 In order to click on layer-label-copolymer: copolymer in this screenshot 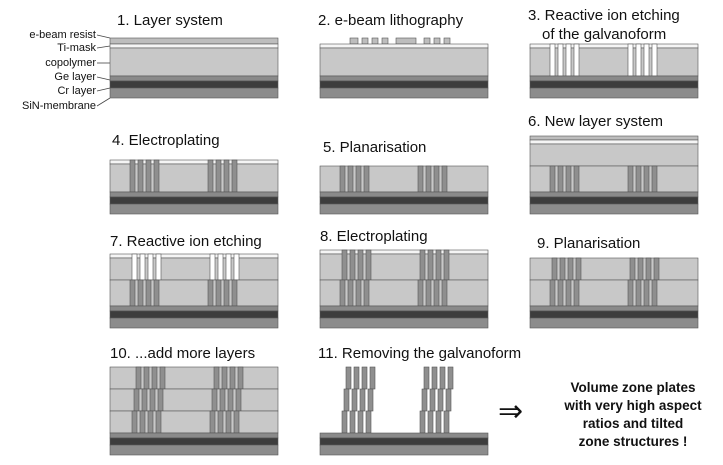, I will do `click(70, 63)`.